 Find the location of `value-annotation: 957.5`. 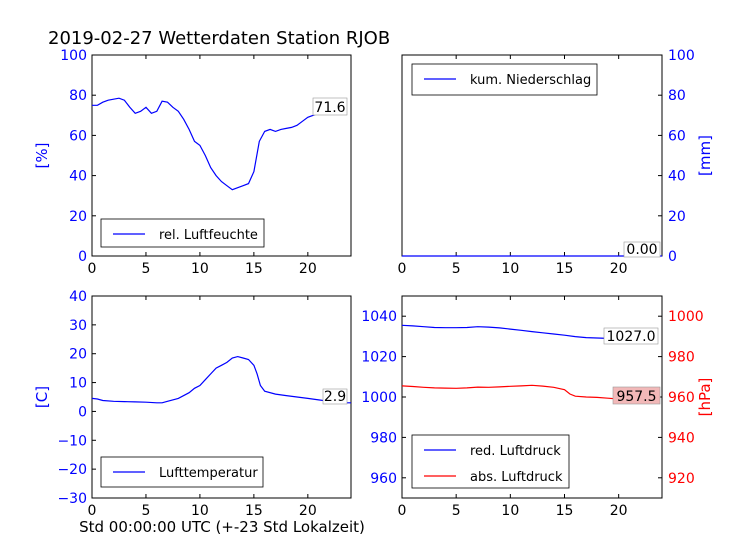

value-annotation: 957.5 is located at coordinates (636, 397).